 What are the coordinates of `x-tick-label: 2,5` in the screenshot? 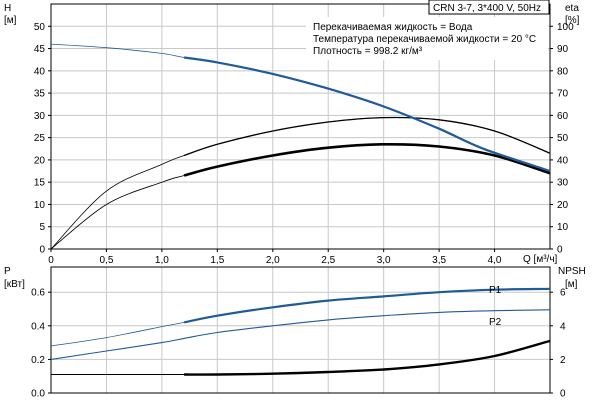 It's located at (328, 260).